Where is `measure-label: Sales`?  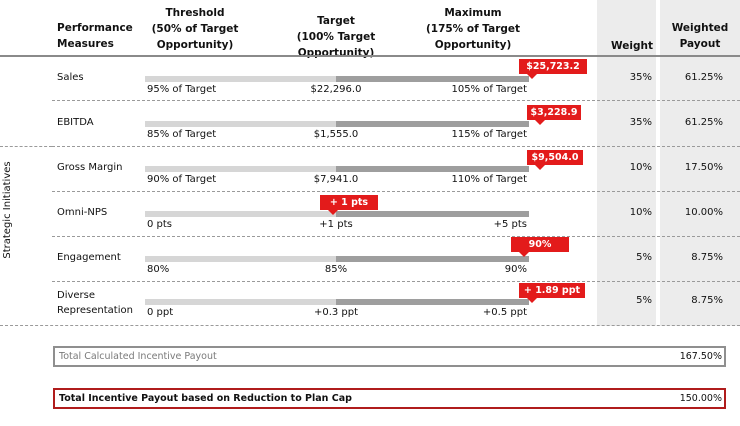
measure-label: Sales is located at coordinates (70, 77).